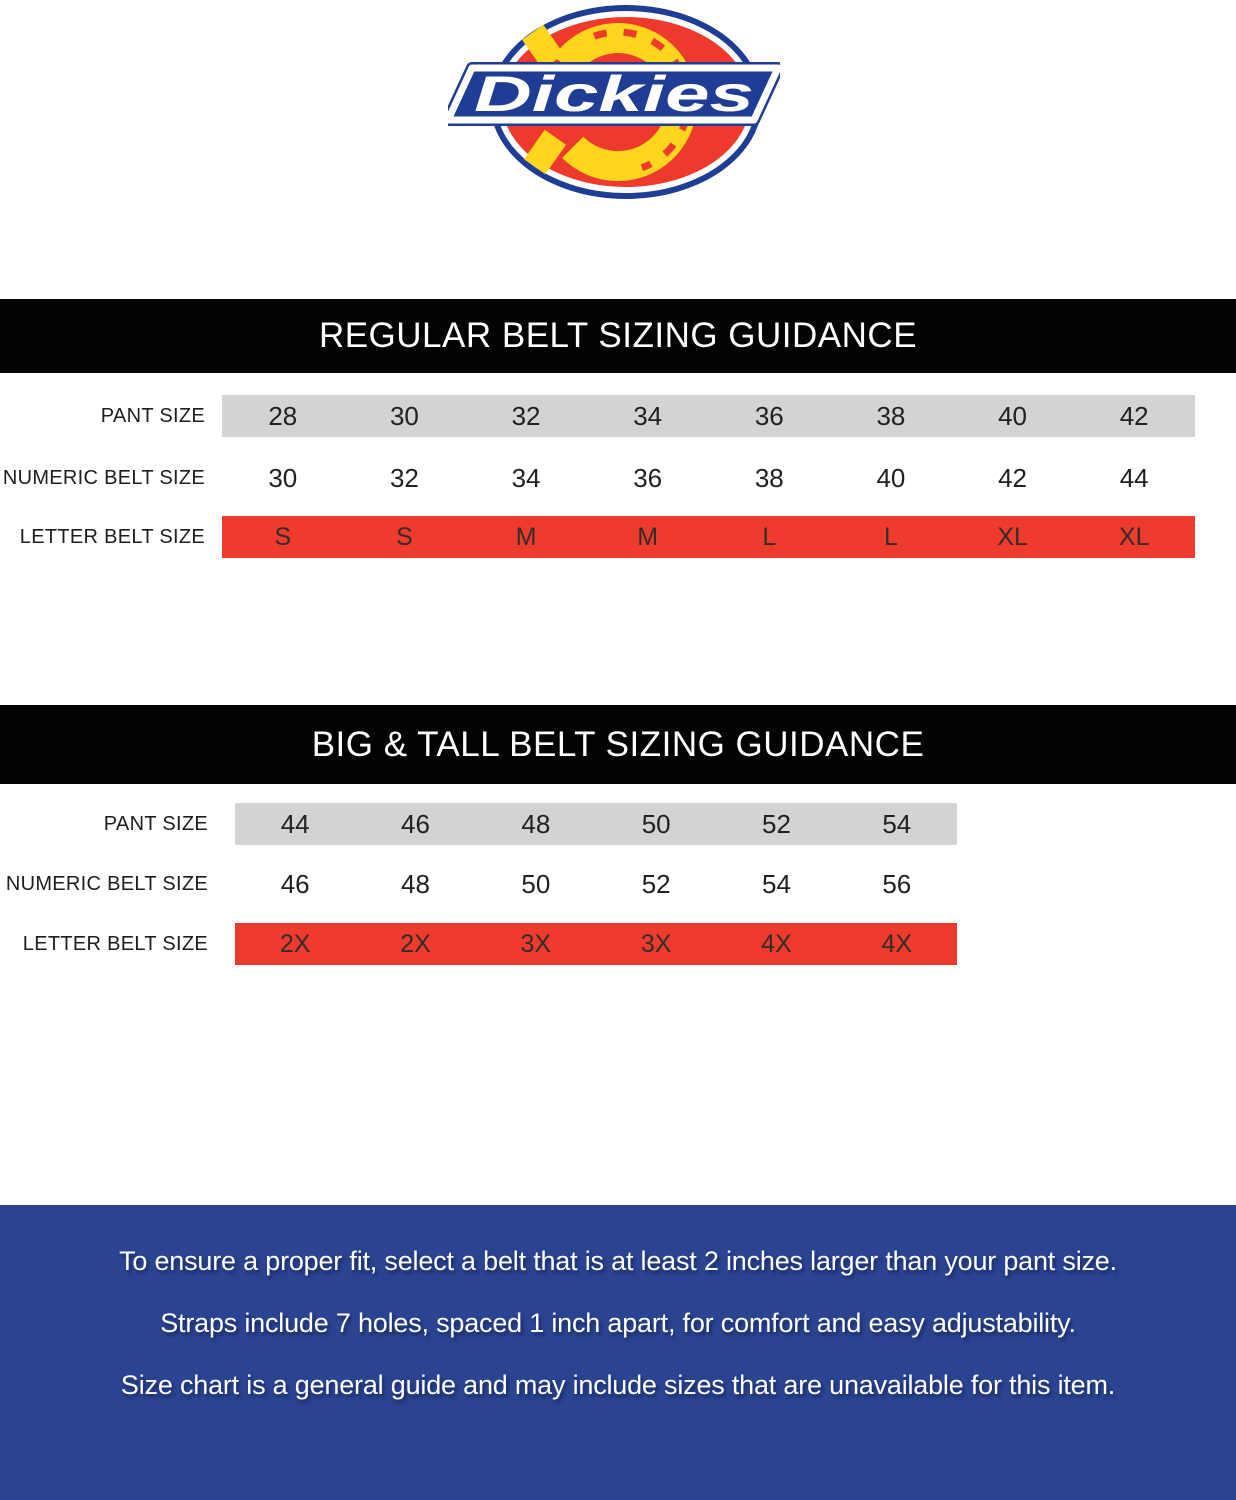  I want to click on big-tall-section-title: BIG & TALL BELT SIZING GUIDANCE, so click(618, 744).